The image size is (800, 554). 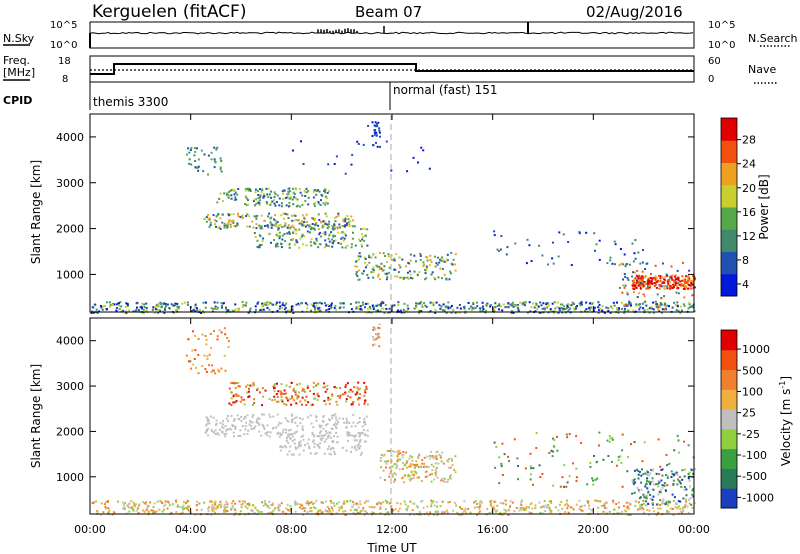 I want to click on freq-label: Freq., so click(x=16, y=60).